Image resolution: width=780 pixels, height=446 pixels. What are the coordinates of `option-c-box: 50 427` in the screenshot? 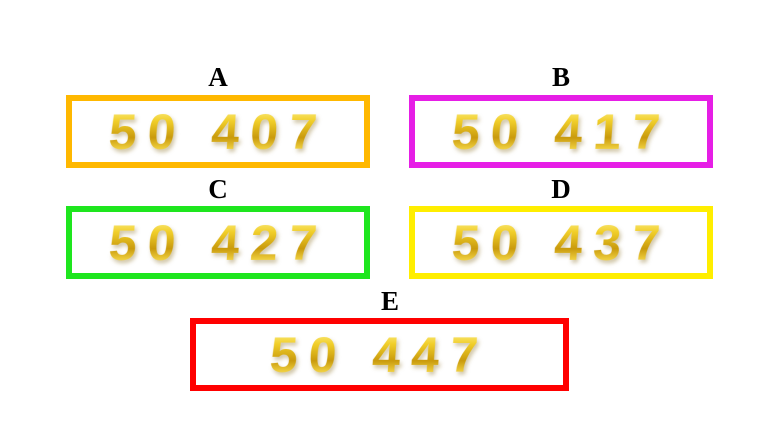 It's located at (218, 242).